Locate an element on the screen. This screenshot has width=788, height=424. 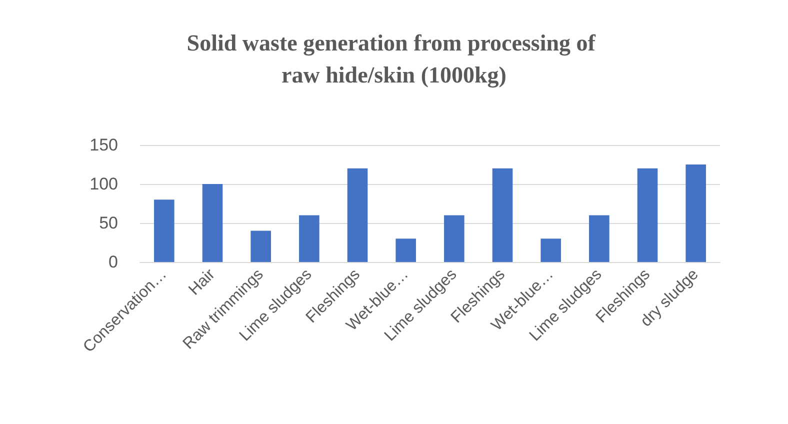
y-tick-label: 150 is located at coordinates (104, 145).